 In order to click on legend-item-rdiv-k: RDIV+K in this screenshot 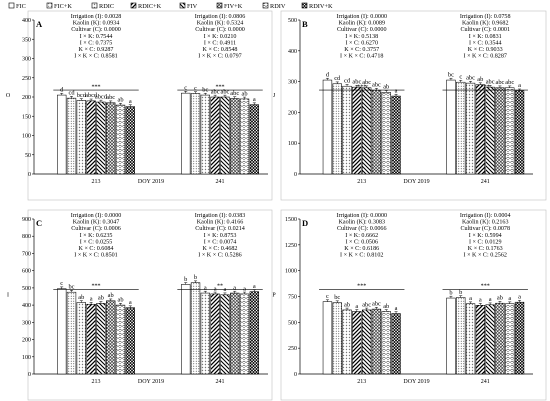, I will do `click(317, 6)`.